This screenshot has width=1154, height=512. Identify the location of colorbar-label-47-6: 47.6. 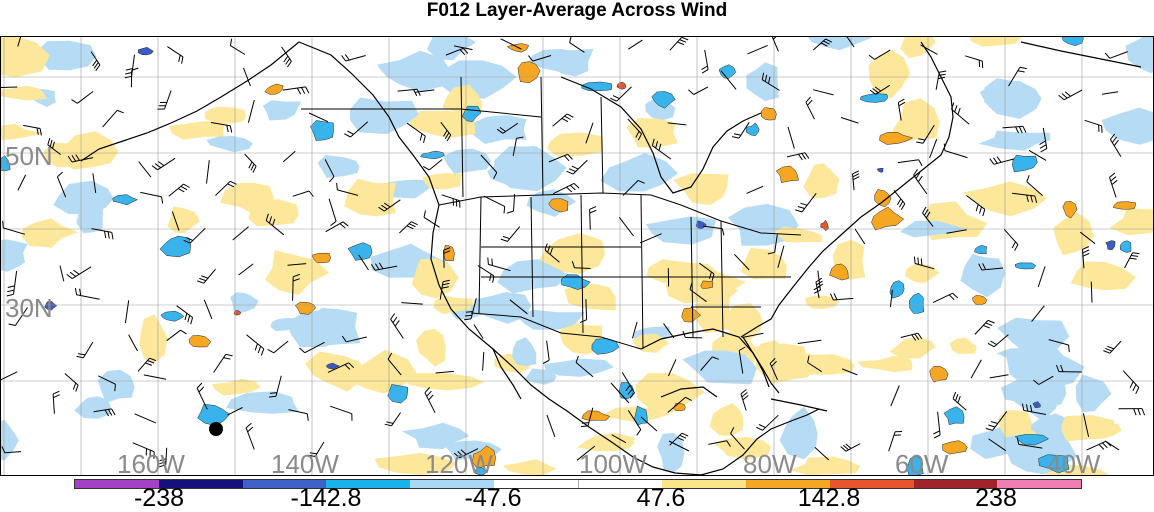
(661, 498).